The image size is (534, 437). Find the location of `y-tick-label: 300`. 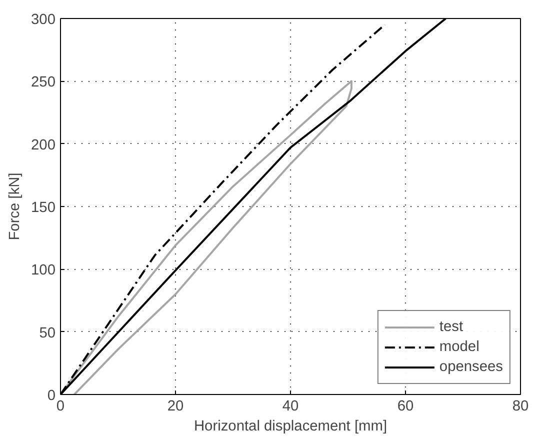

y-tick-label: 300 is located at coordinates (43, 20).